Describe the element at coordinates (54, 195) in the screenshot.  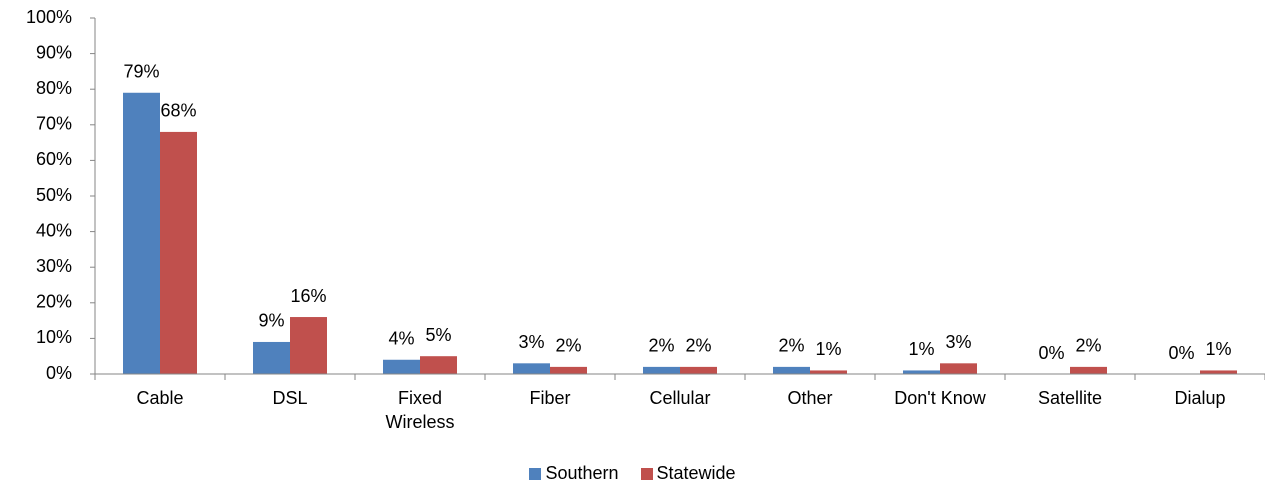
I see `y-tick-label: 50%` at that location.